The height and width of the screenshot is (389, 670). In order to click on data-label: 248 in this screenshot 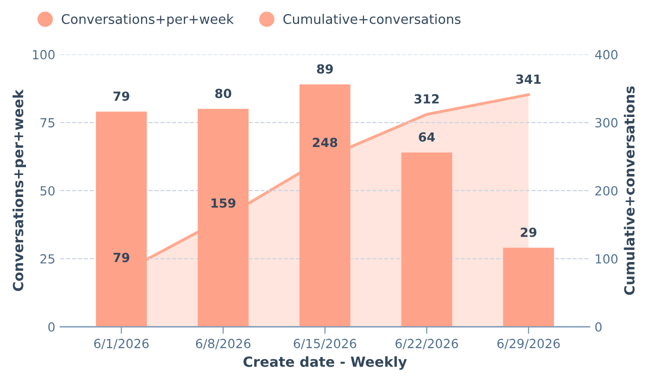, I will do `click(325, 143)`.